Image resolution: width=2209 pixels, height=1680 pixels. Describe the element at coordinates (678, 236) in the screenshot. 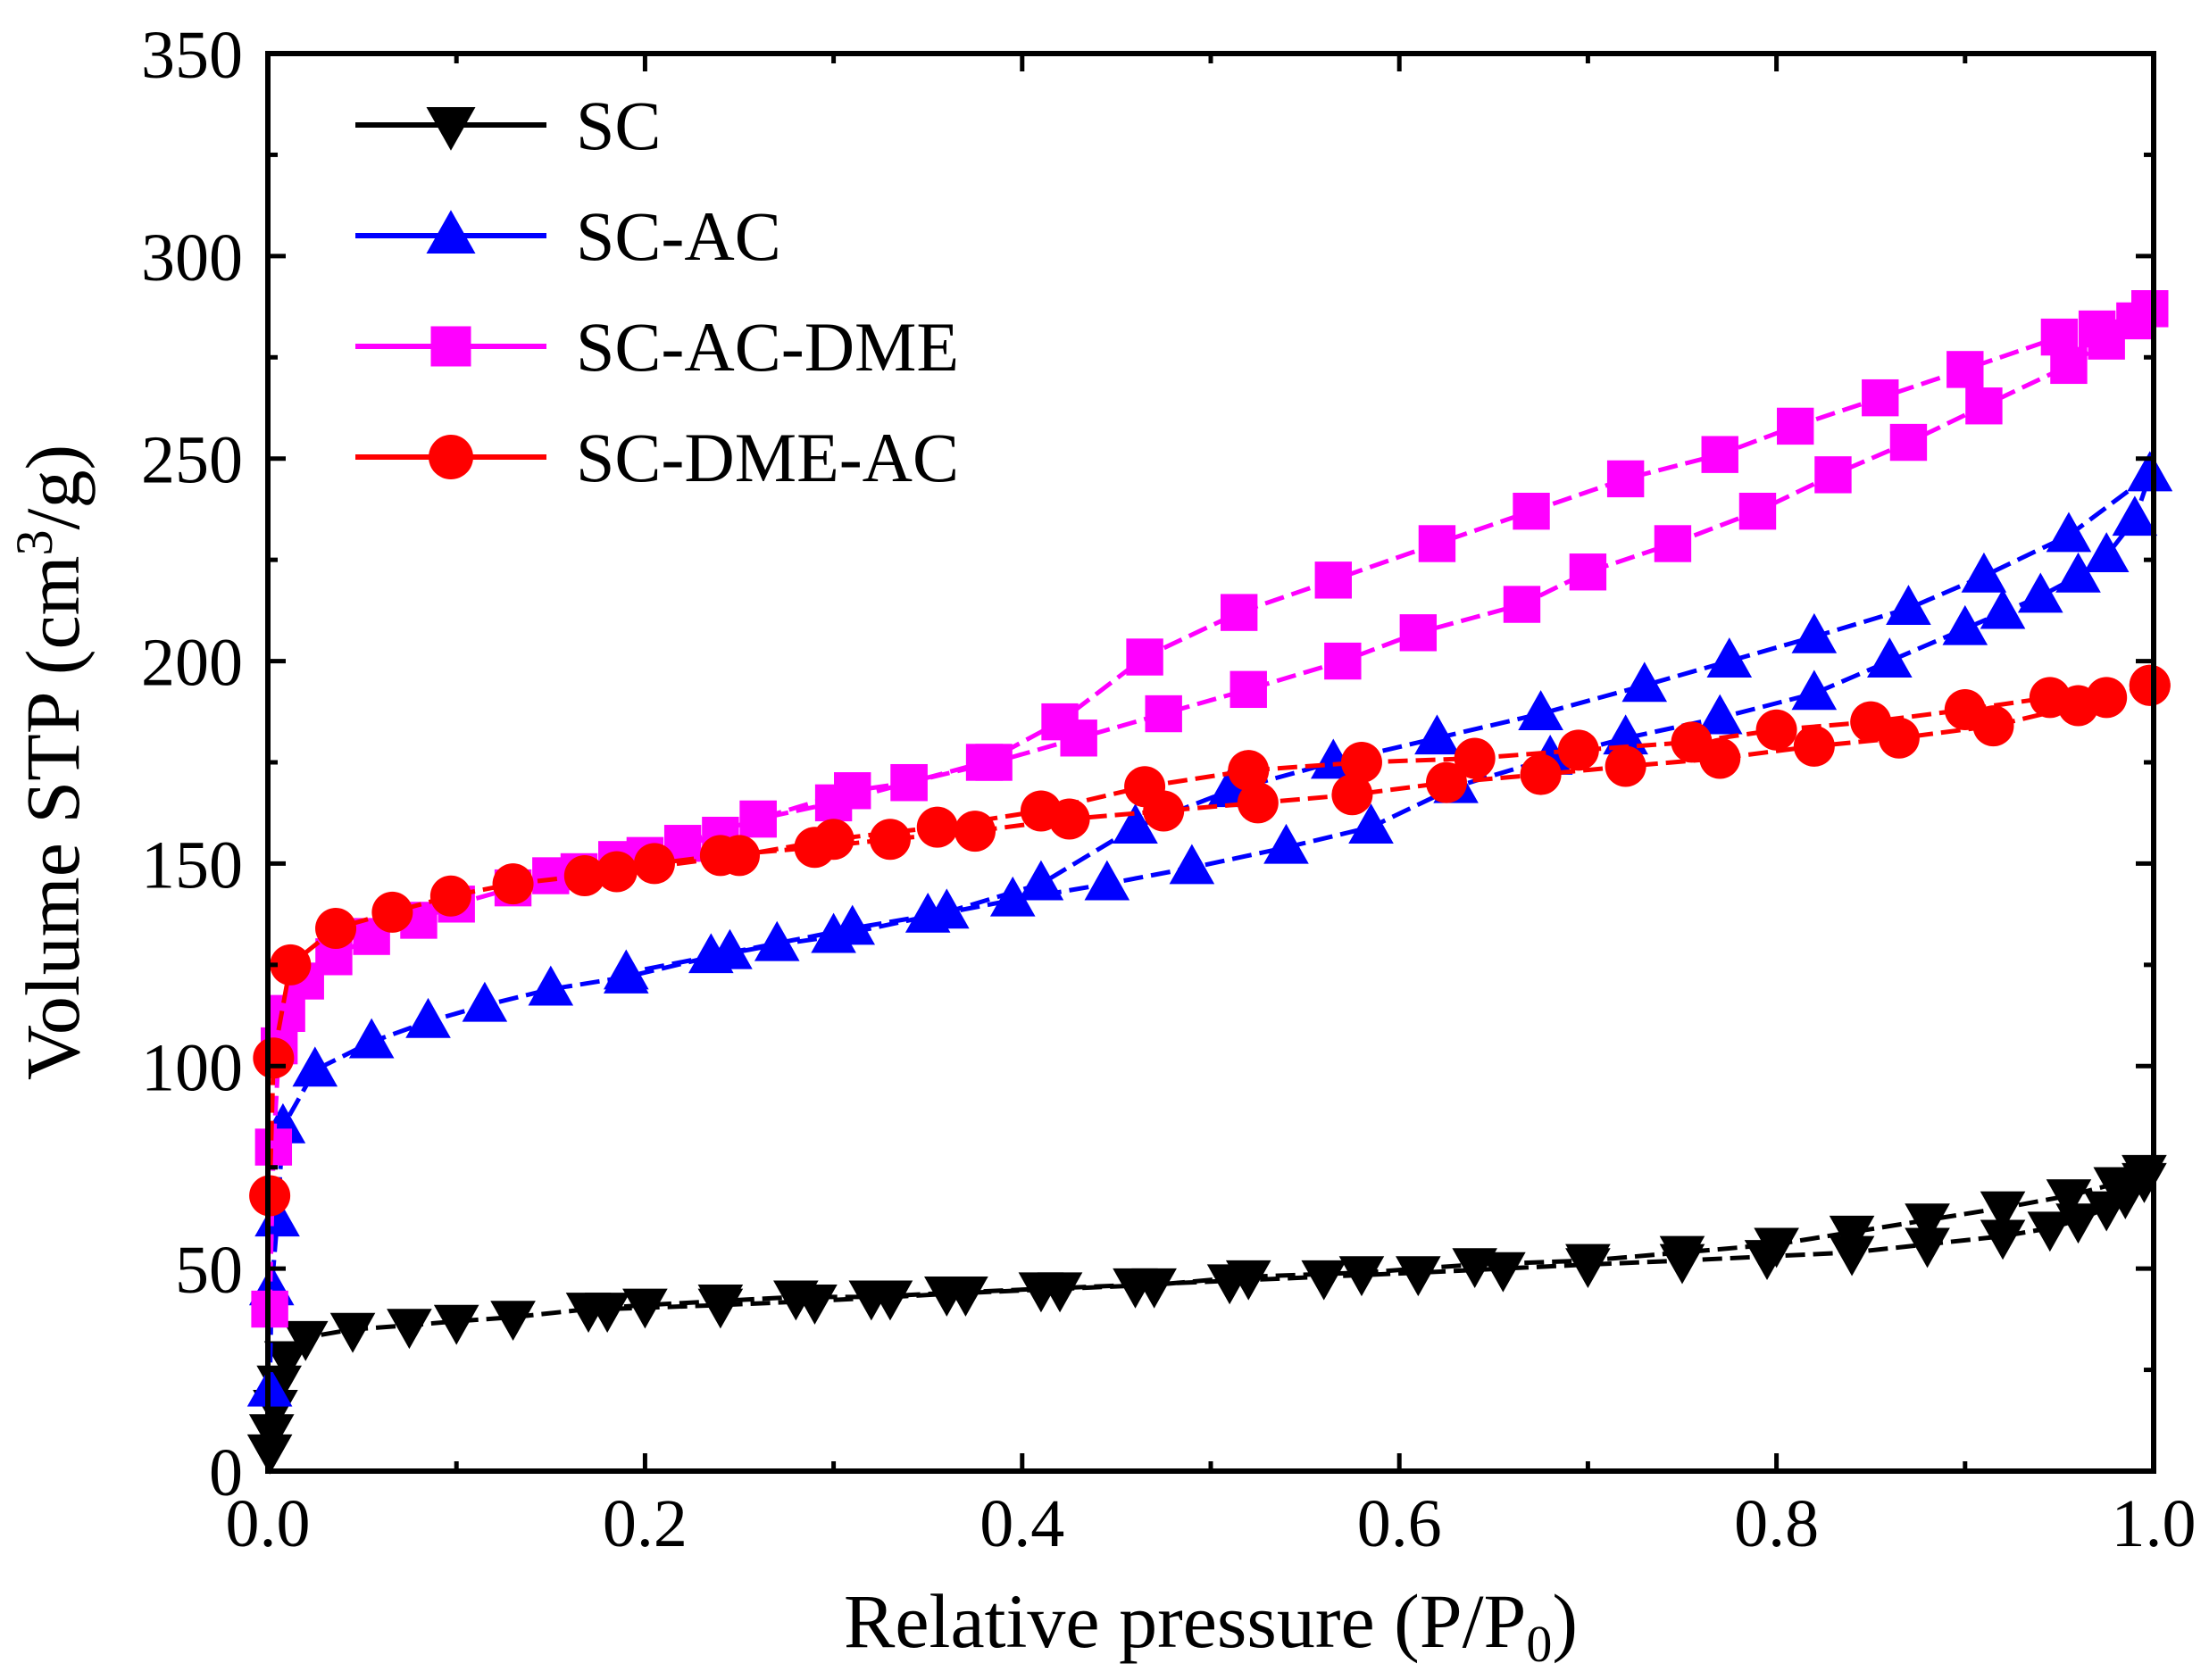

I see `legend-label: SC-AC` at that location.